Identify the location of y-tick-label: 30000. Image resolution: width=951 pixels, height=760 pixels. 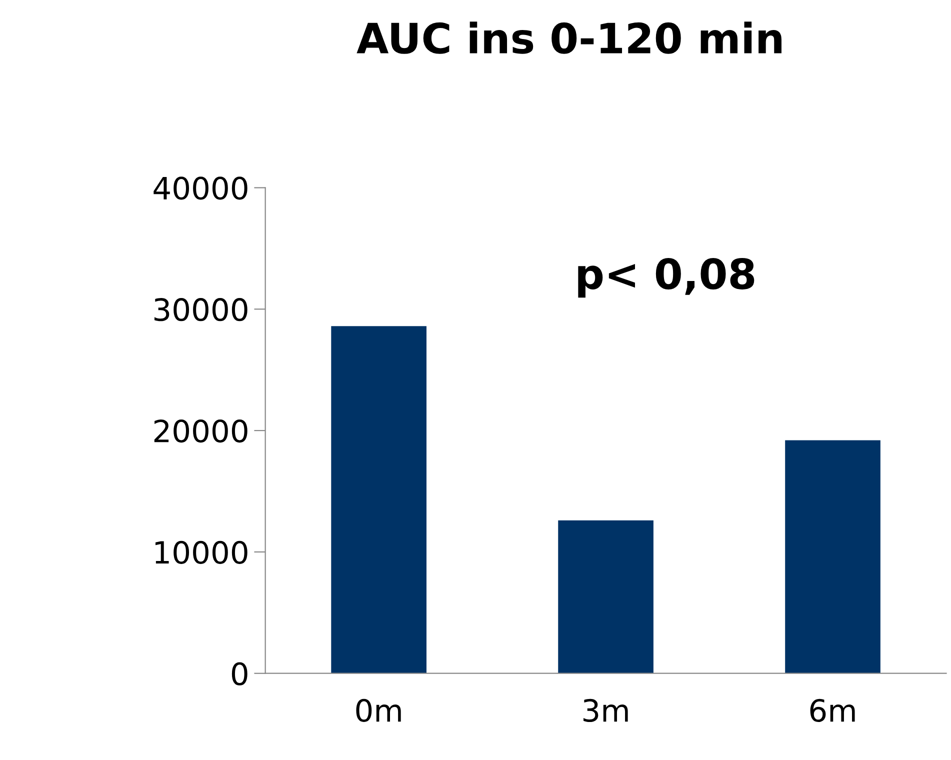
(201, 310).